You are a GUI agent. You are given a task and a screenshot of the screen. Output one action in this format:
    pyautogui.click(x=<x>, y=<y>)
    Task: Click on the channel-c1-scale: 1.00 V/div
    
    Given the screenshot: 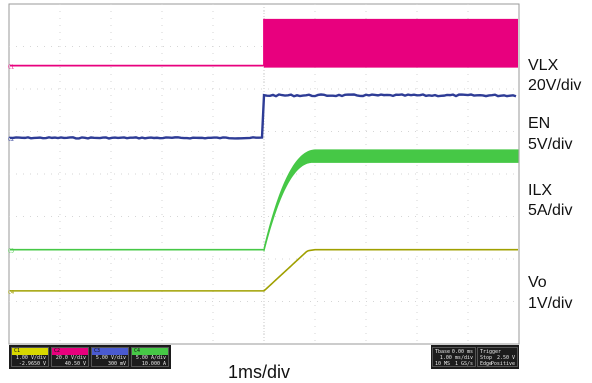 What is the action you would take?
    pyautogui.click(x=30, y=358)
    